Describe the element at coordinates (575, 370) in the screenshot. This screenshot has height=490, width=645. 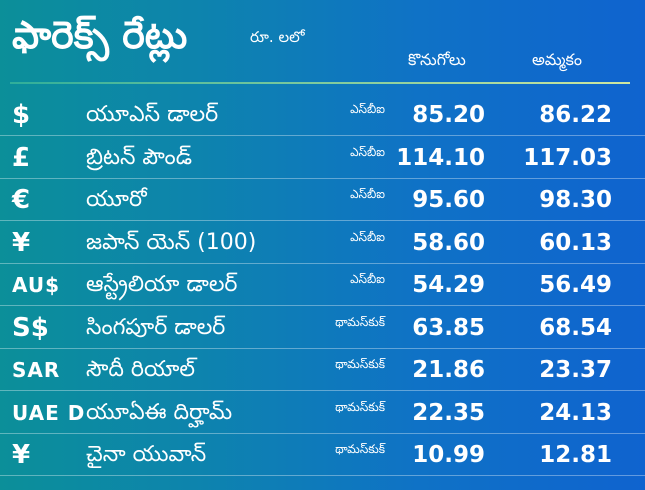
I see `sell-rate: 23.37` at that location.